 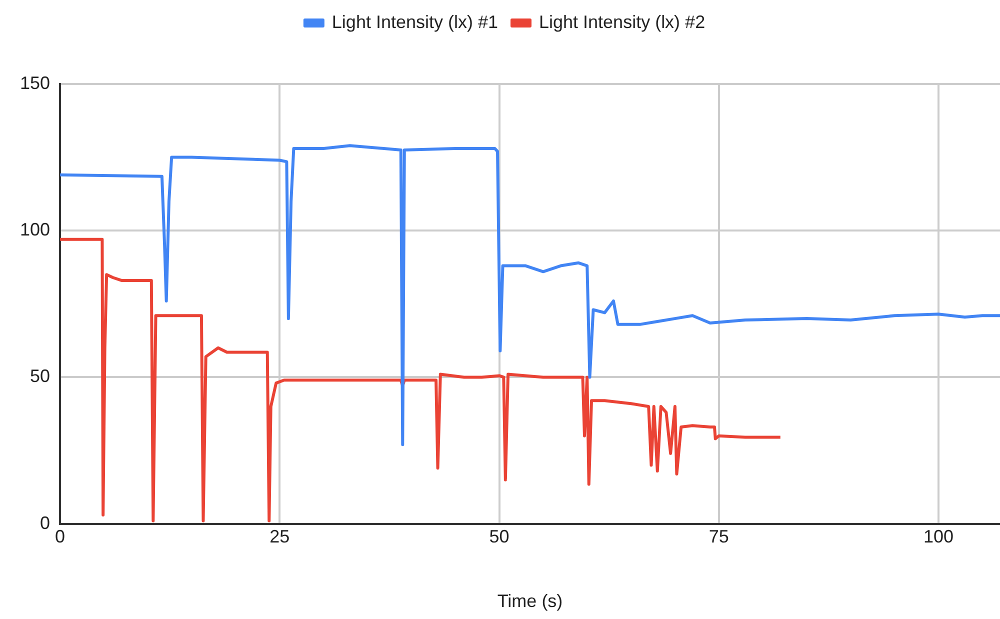 I want to click on x-tick-label: 75, so click(x=718, y=536).